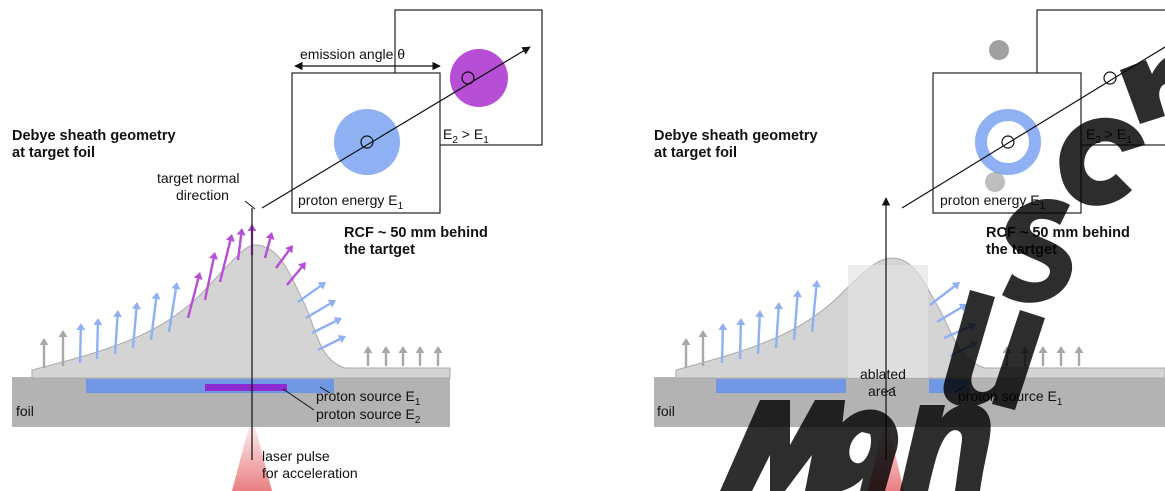 This screenshot has height=491, width=1165. What do you see at coordinates (368, 416) in the screenshot?
I see `source2-label-left: proton source E2` at bounding box center [368, 416].